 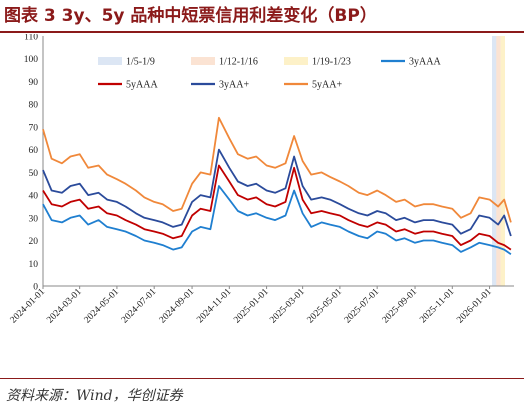 What do you see at coordinates (139, 306) in the screenshot?
I see `x-tick-label: 2024-07-01` at bounding box center [139, 306].